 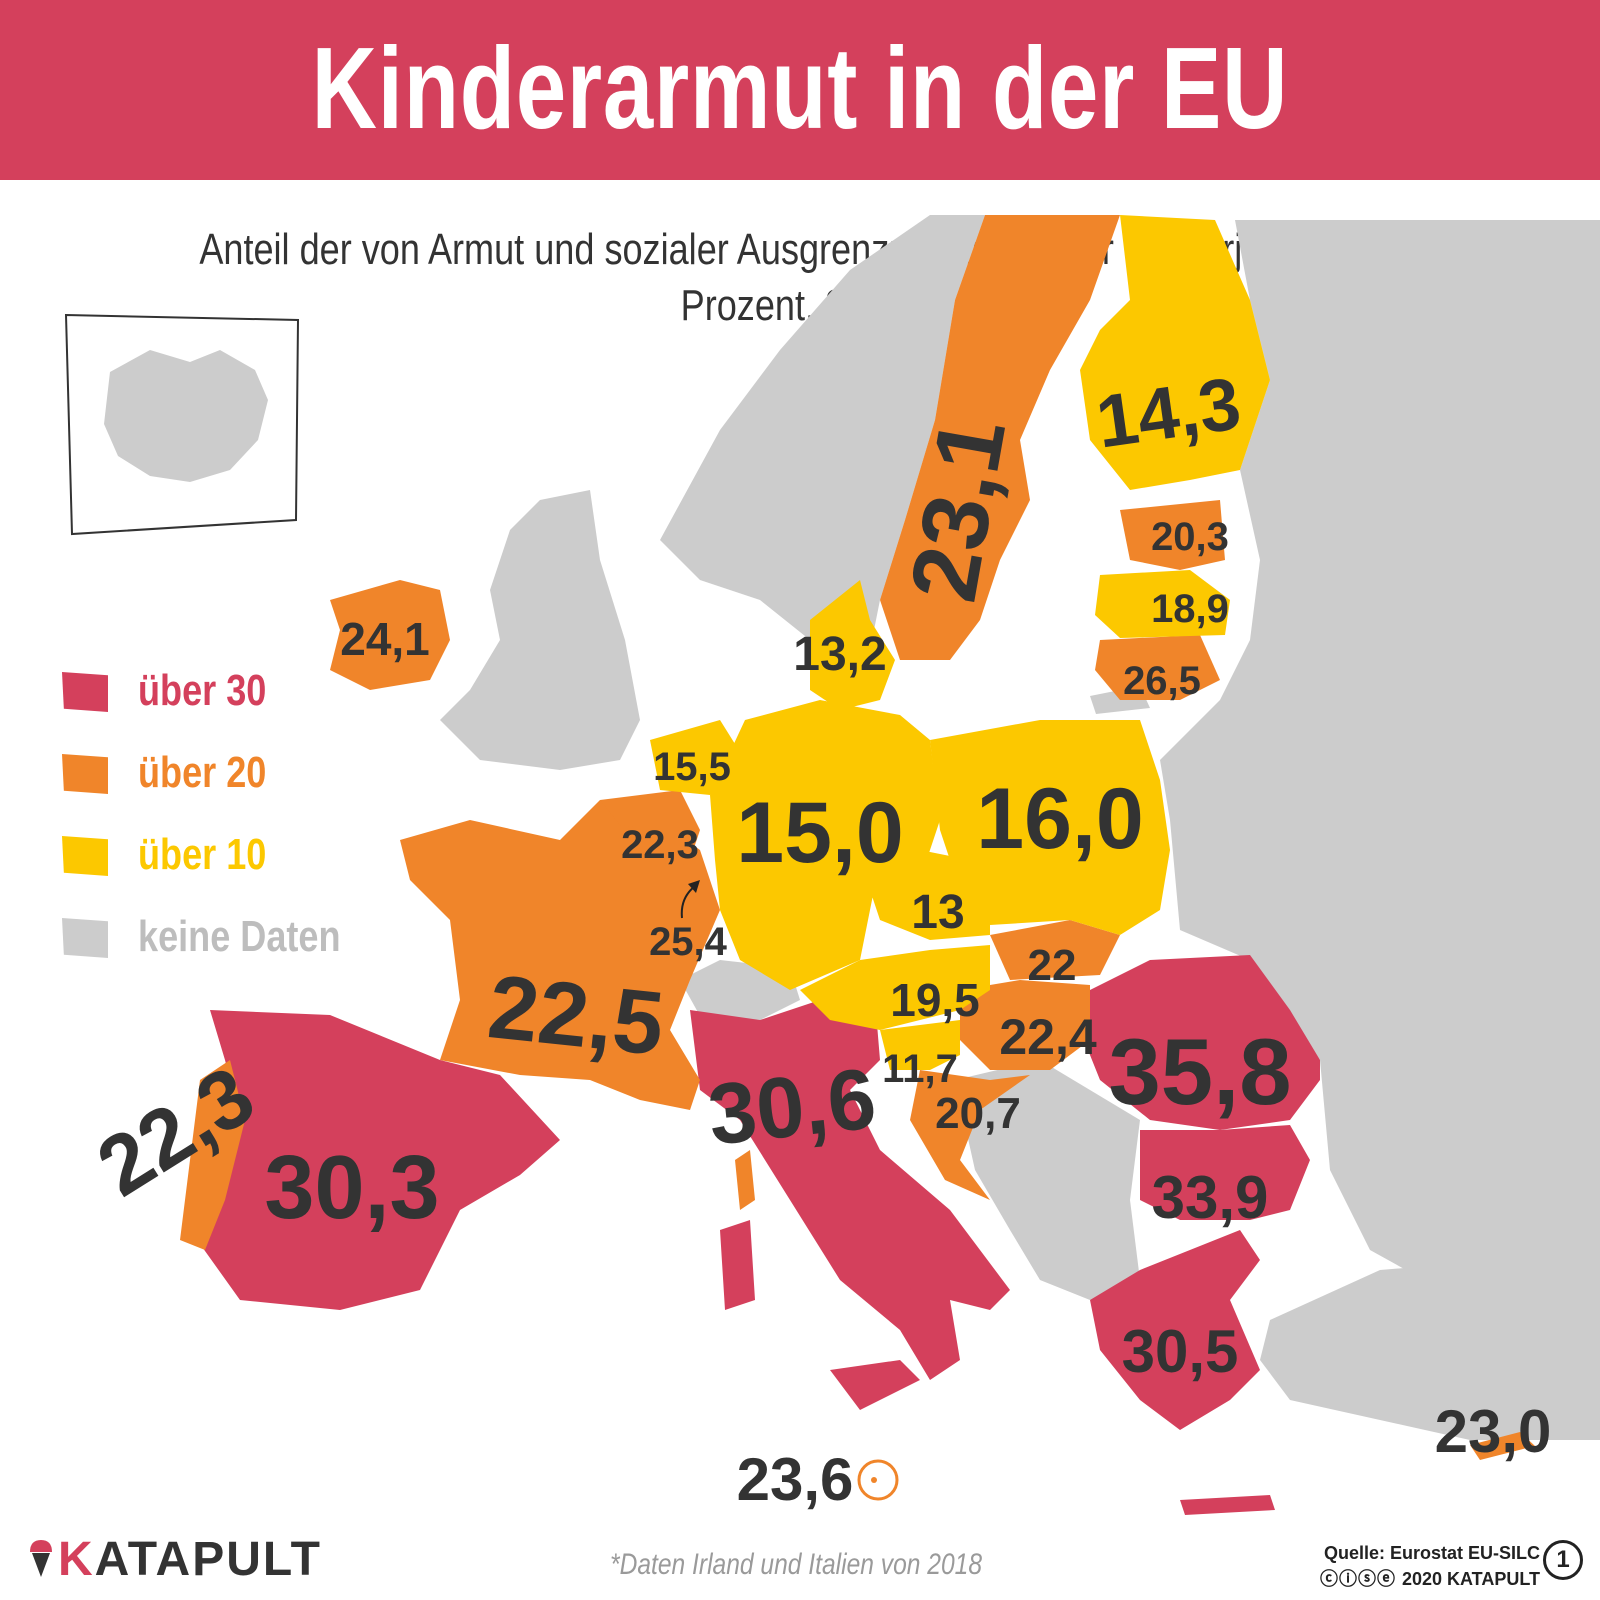 What do you see at coordinates (1190, 609) in the screenshot?
I see `value-label-latvia: 18,9` at bounding box center [1190, 609].